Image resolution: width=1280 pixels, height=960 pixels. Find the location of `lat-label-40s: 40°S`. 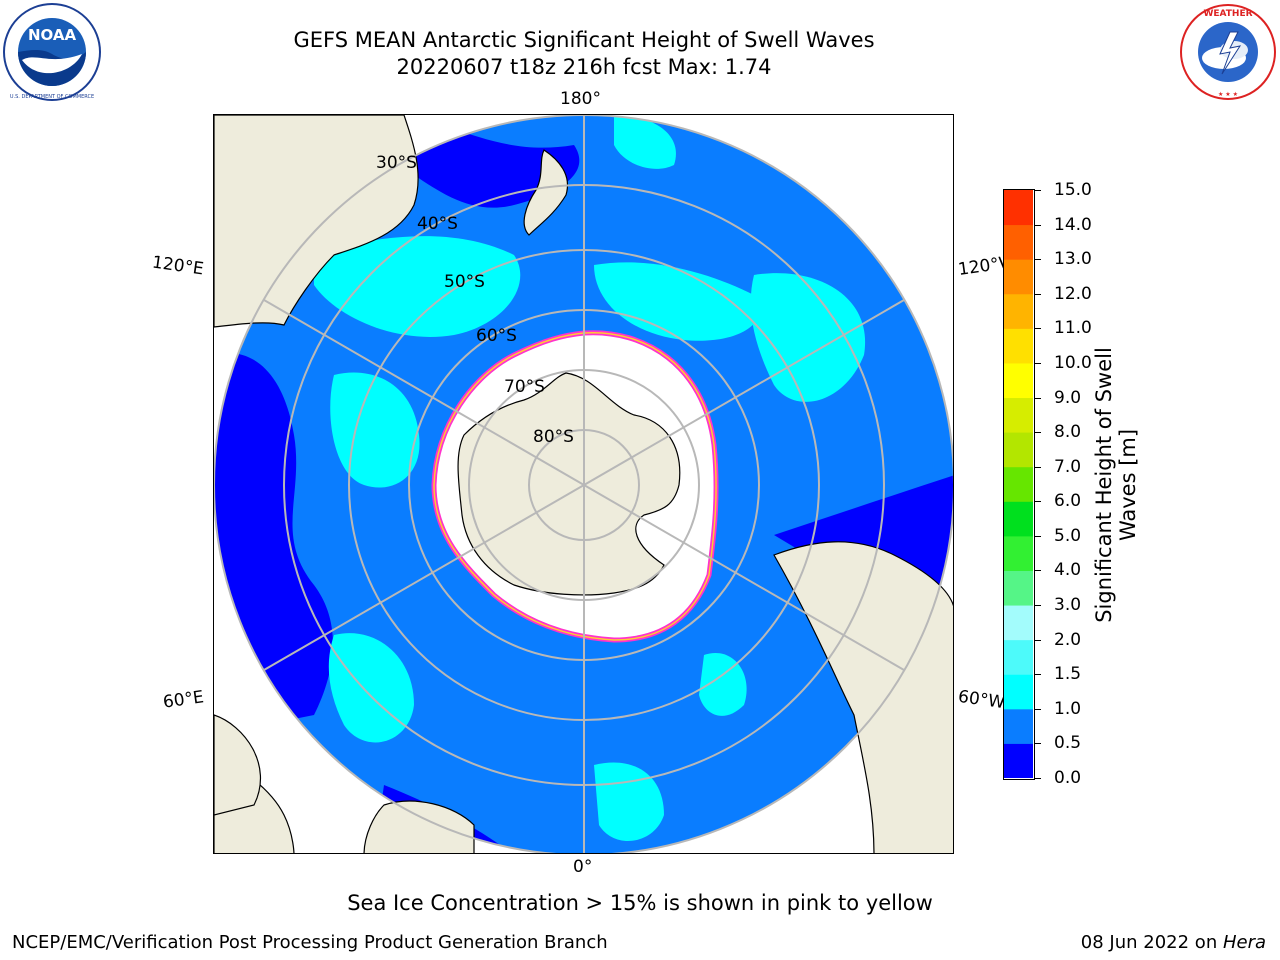

lat-label-40s: 40°S is located at coordinates (437, 224).